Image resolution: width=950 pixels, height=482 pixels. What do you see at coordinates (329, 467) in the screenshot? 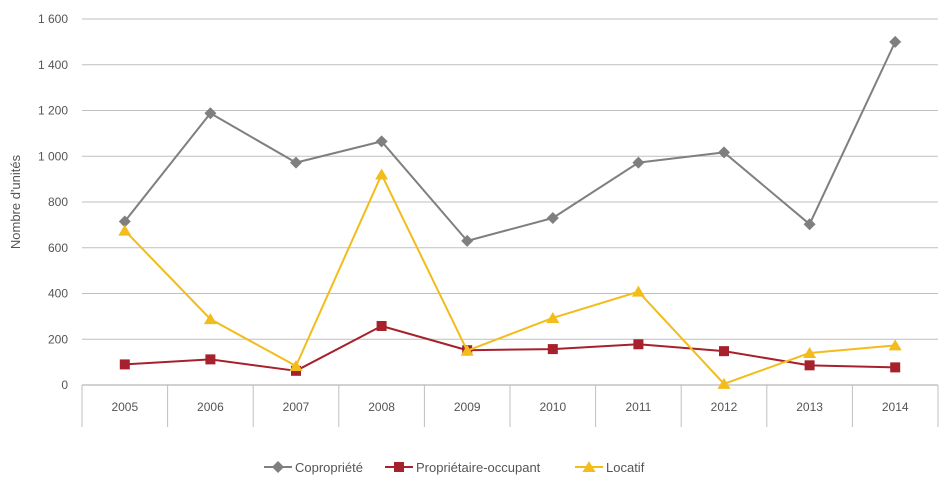
I see `legend-label: Copropriété` at bounding box center [329, 467].